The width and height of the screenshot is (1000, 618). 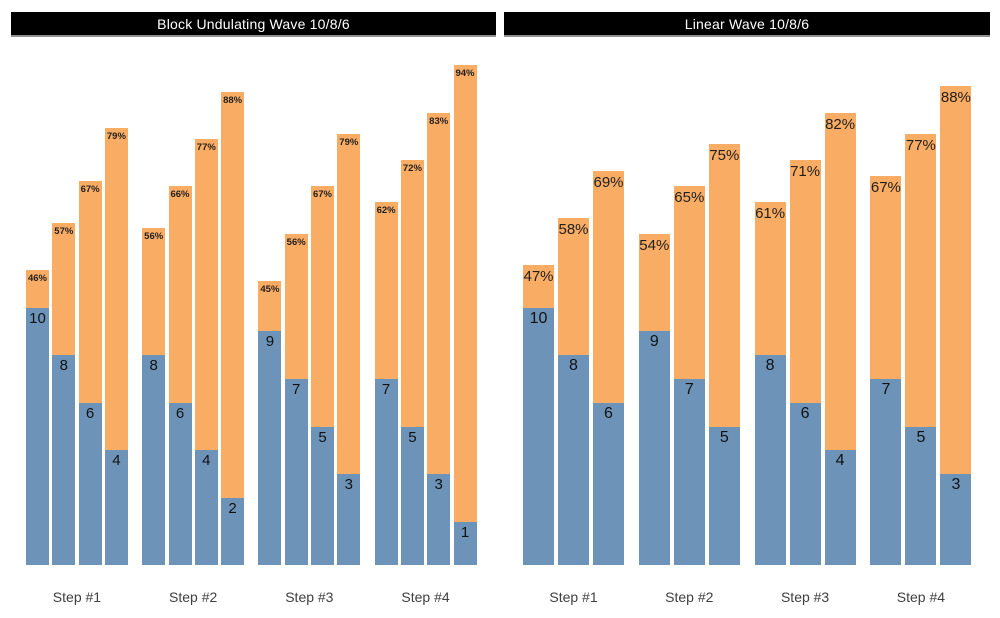 I want to click on bar-step4-set3: 83% 3, so click(x=439, y=338).